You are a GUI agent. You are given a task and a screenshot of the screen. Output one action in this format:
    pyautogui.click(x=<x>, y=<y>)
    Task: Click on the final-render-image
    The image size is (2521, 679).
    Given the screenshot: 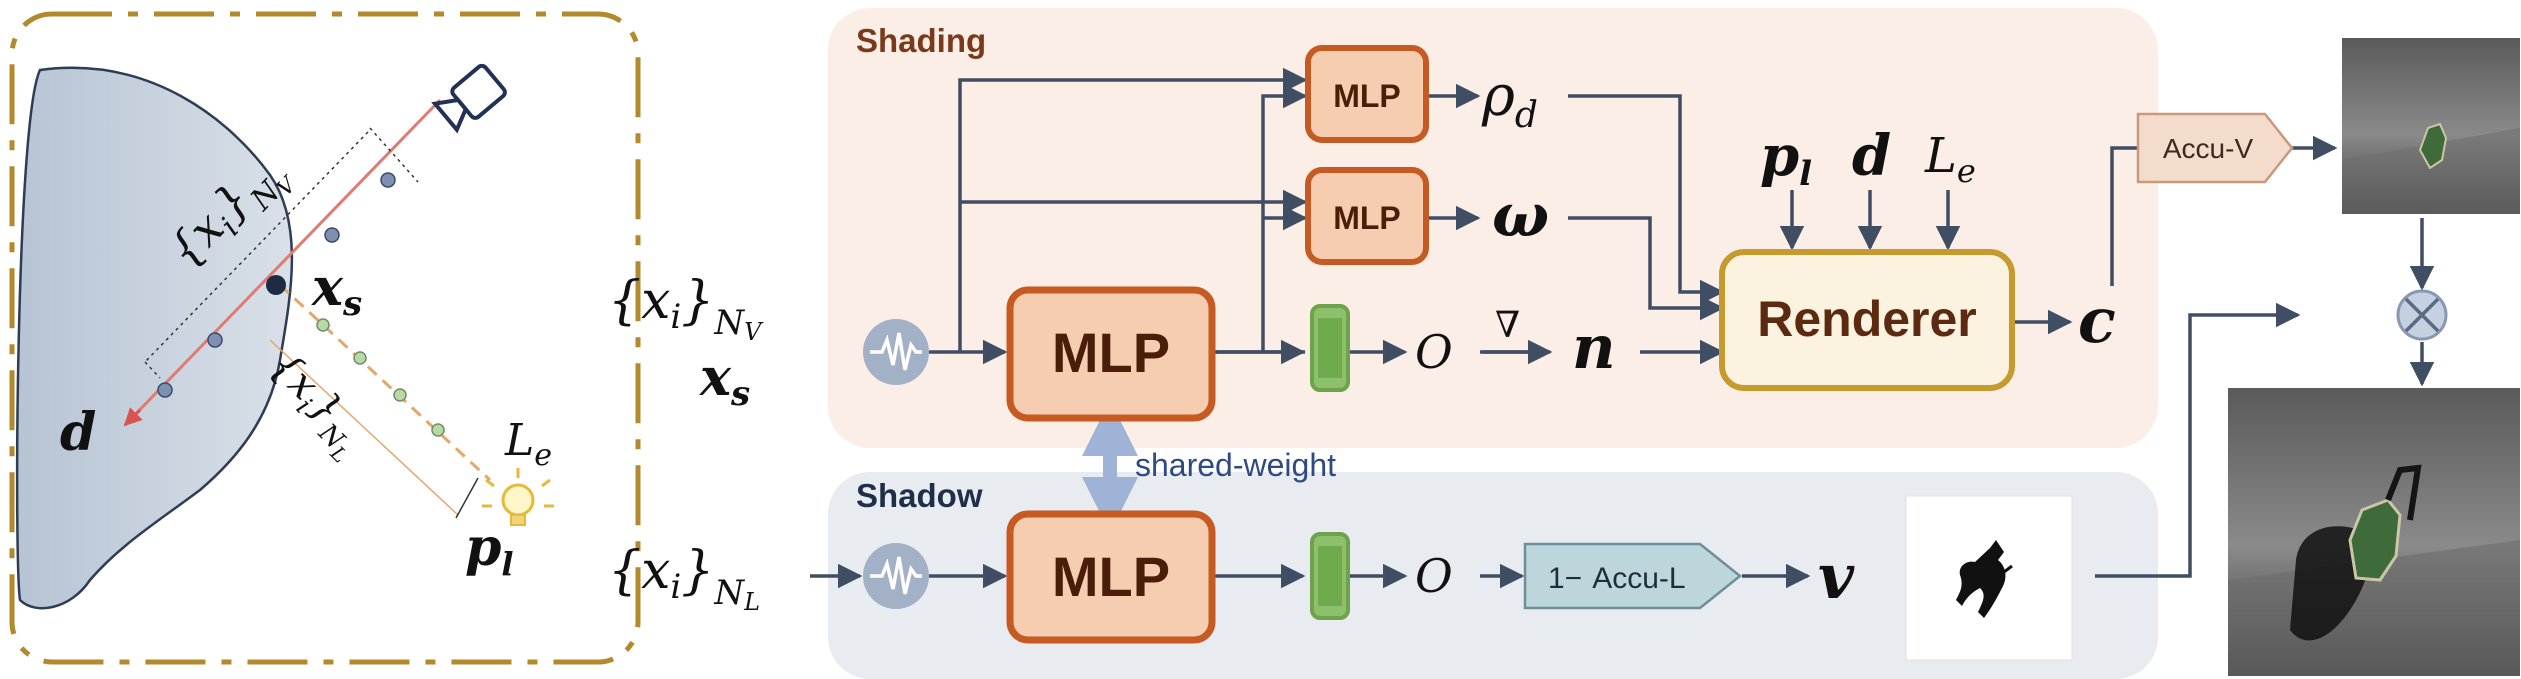 What is the action you would take?
    pyautogui.click(x=2374, y=532)
    